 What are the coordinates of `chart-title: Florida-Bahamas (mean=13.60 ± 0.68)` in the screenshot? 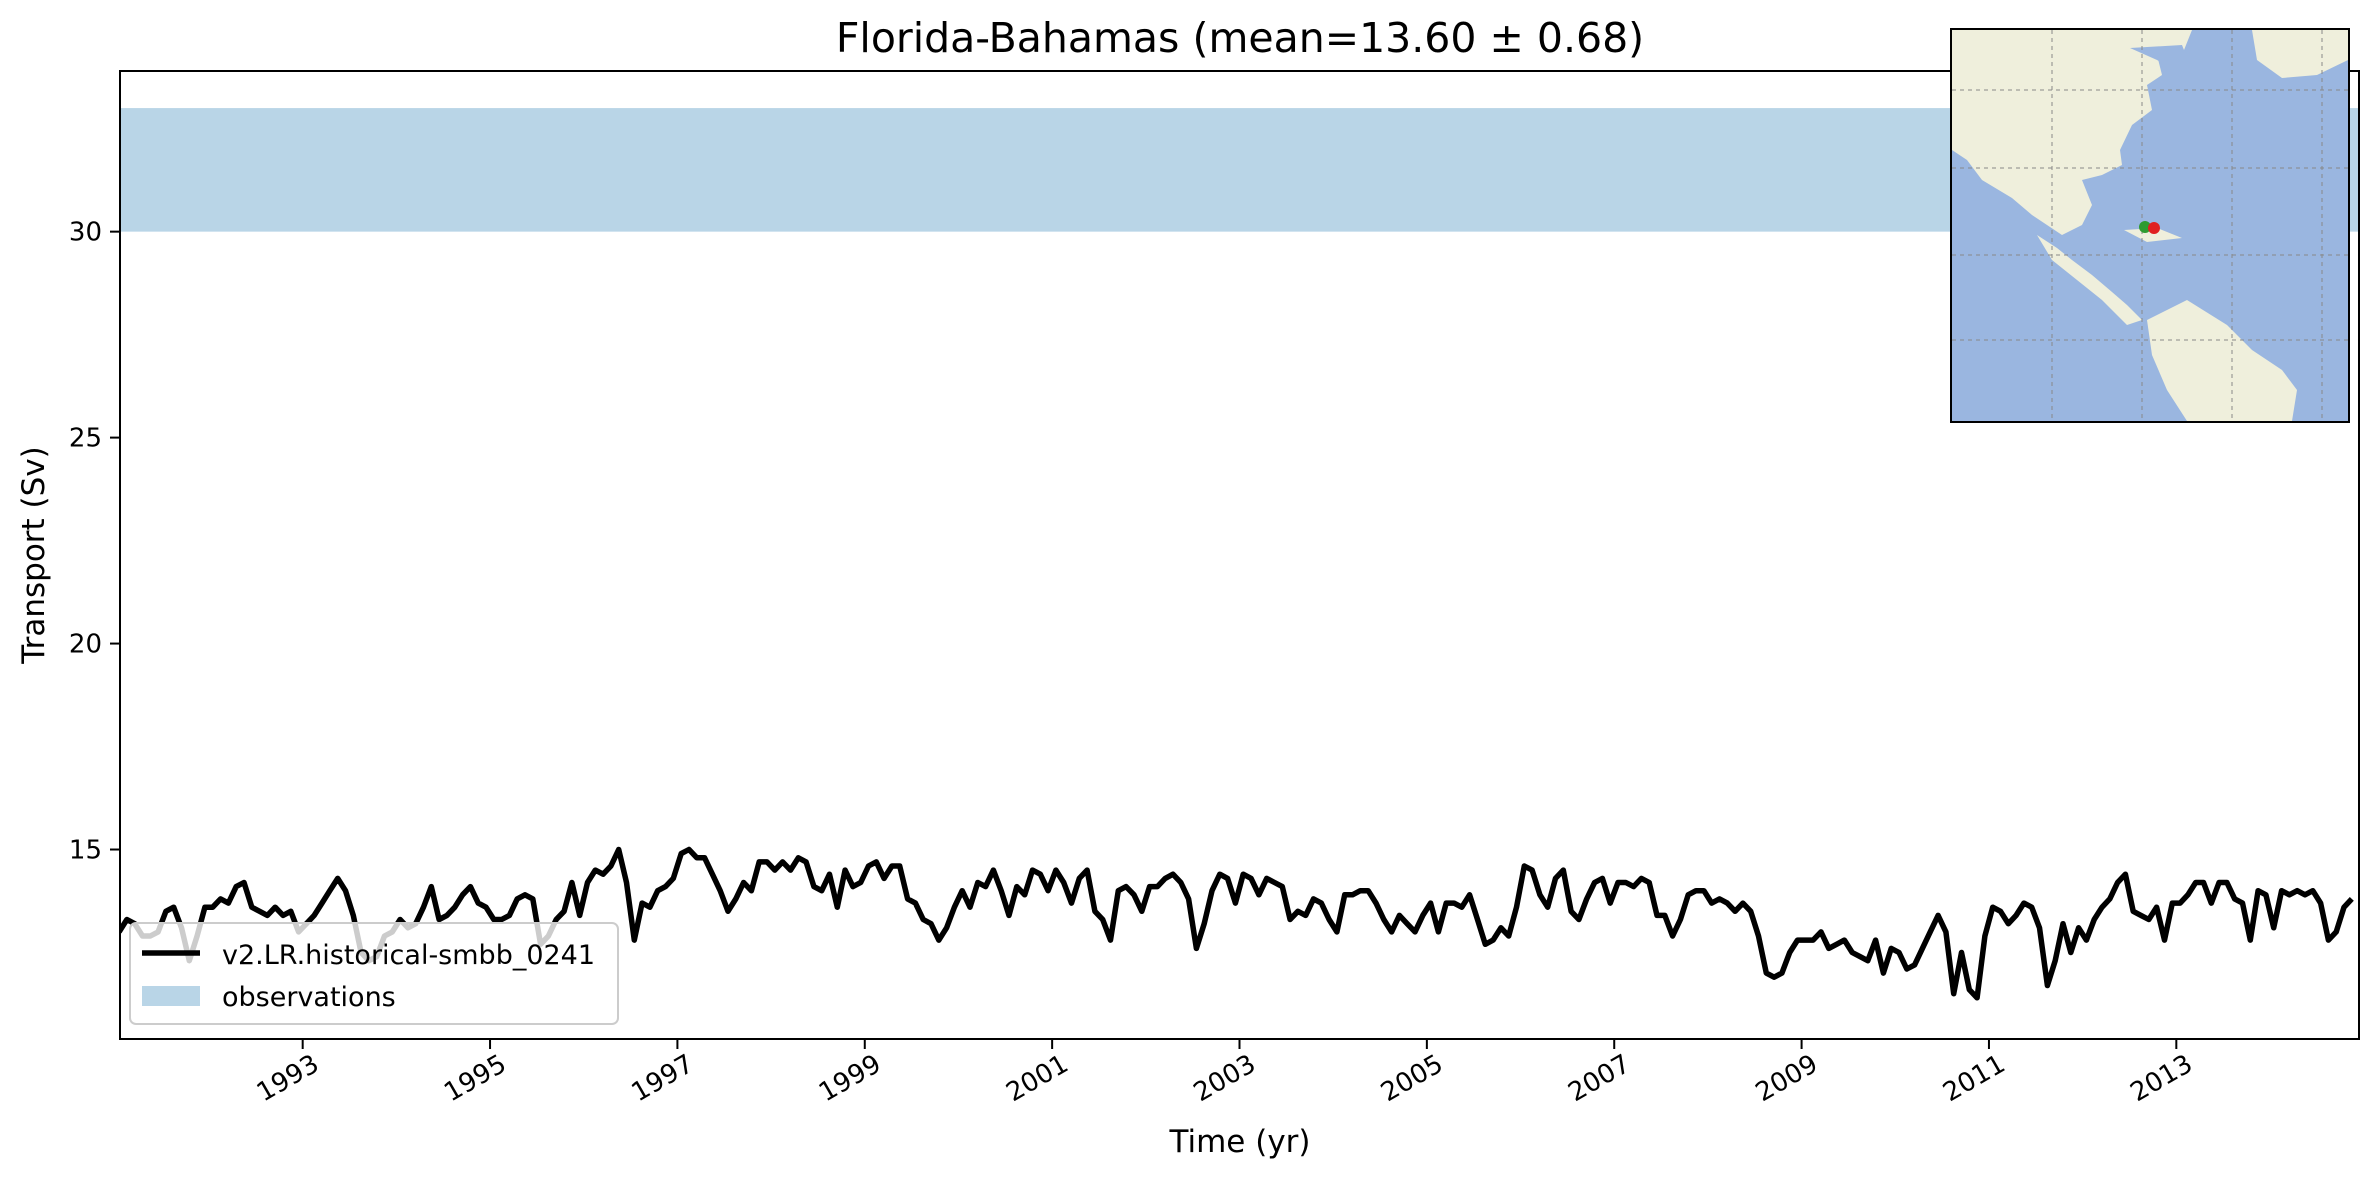 It's located at (1240, 38).